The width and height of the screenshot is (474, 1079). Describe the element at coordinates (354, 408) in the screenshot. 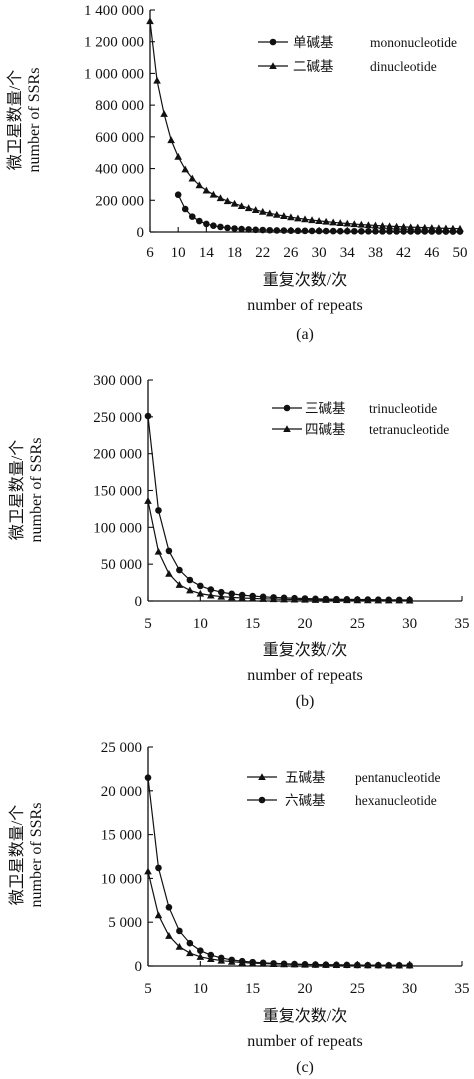

I see `legend-entry: 三碱基 trinucleotide` at that location.